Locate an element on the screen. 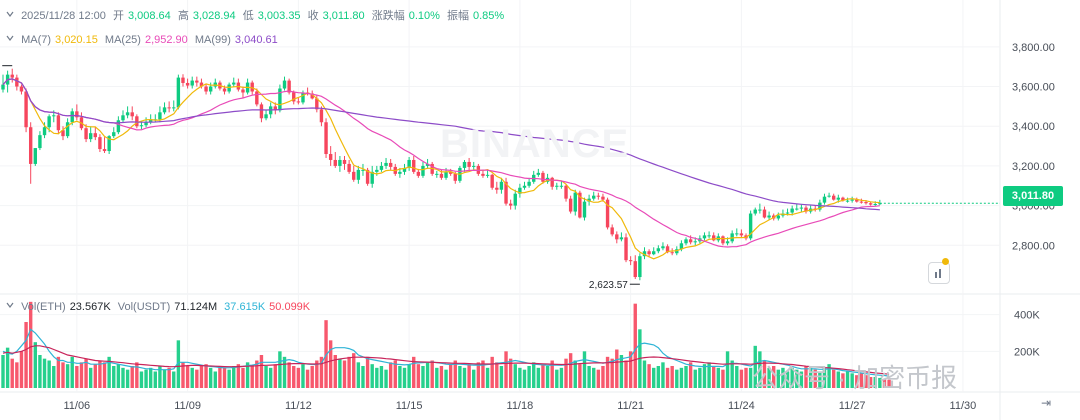 The height and width of the screenshot is (420, 1080). vol-usdt-value: 71.124M is located at coordinates (196, 307).